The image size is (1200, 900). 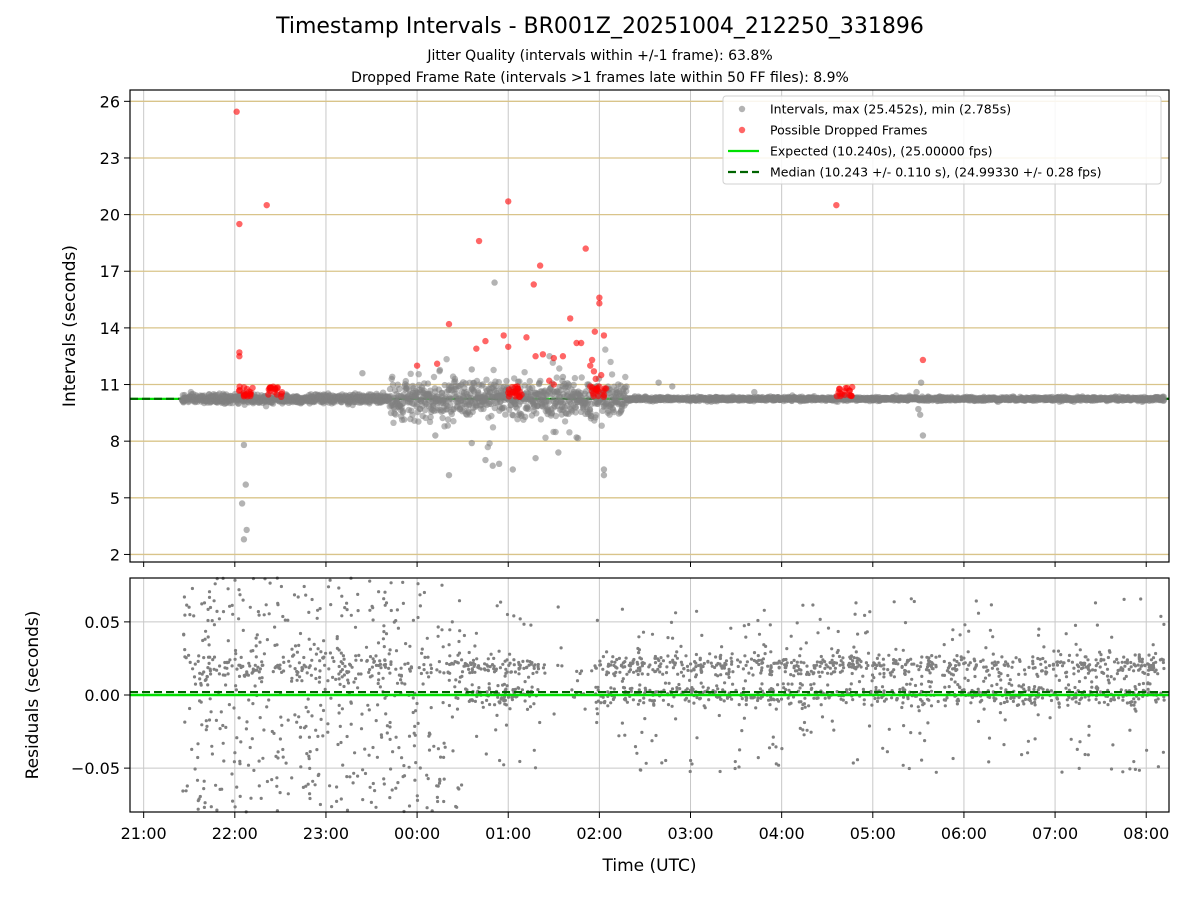 What do you see at coordinates (110, 215) in the screenshot?
I see `top-ytick-label: 20` at bounding box center [110, 215].